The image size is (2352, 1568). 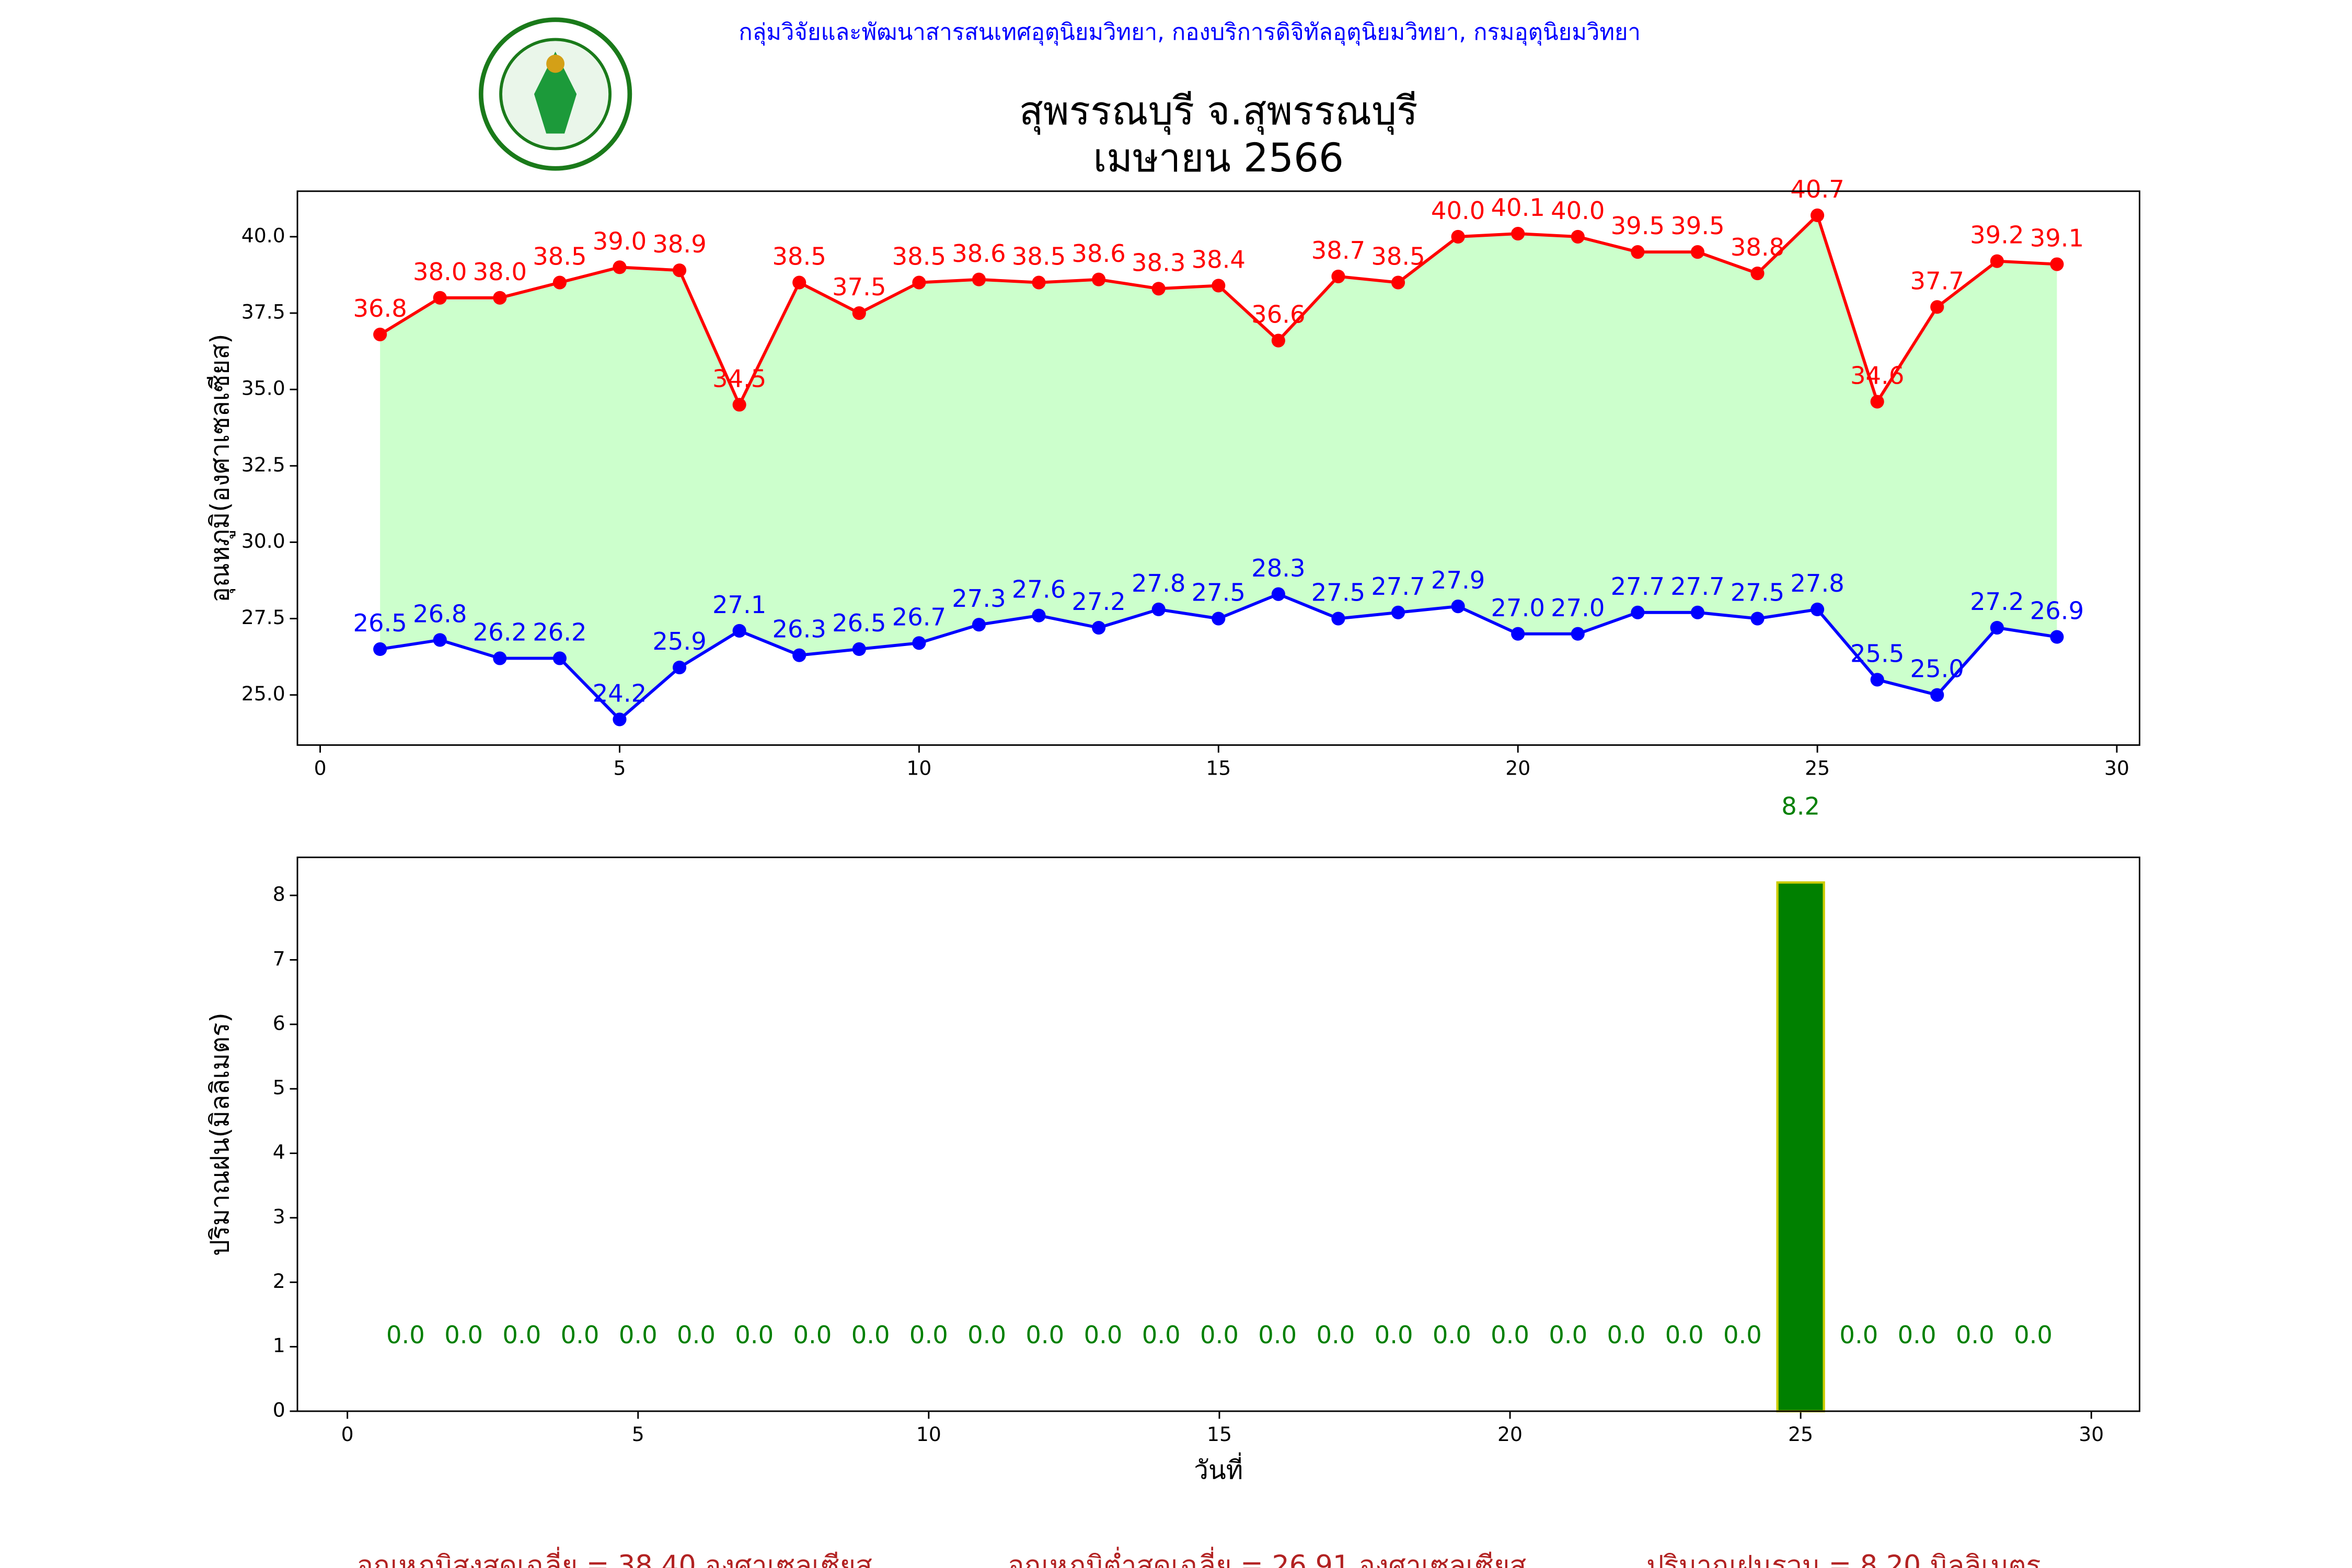 What do you see at coordinates (263, 540) in the screenshot?
I see `y-tick-label: 30.0` at bounding box center [263, 540].